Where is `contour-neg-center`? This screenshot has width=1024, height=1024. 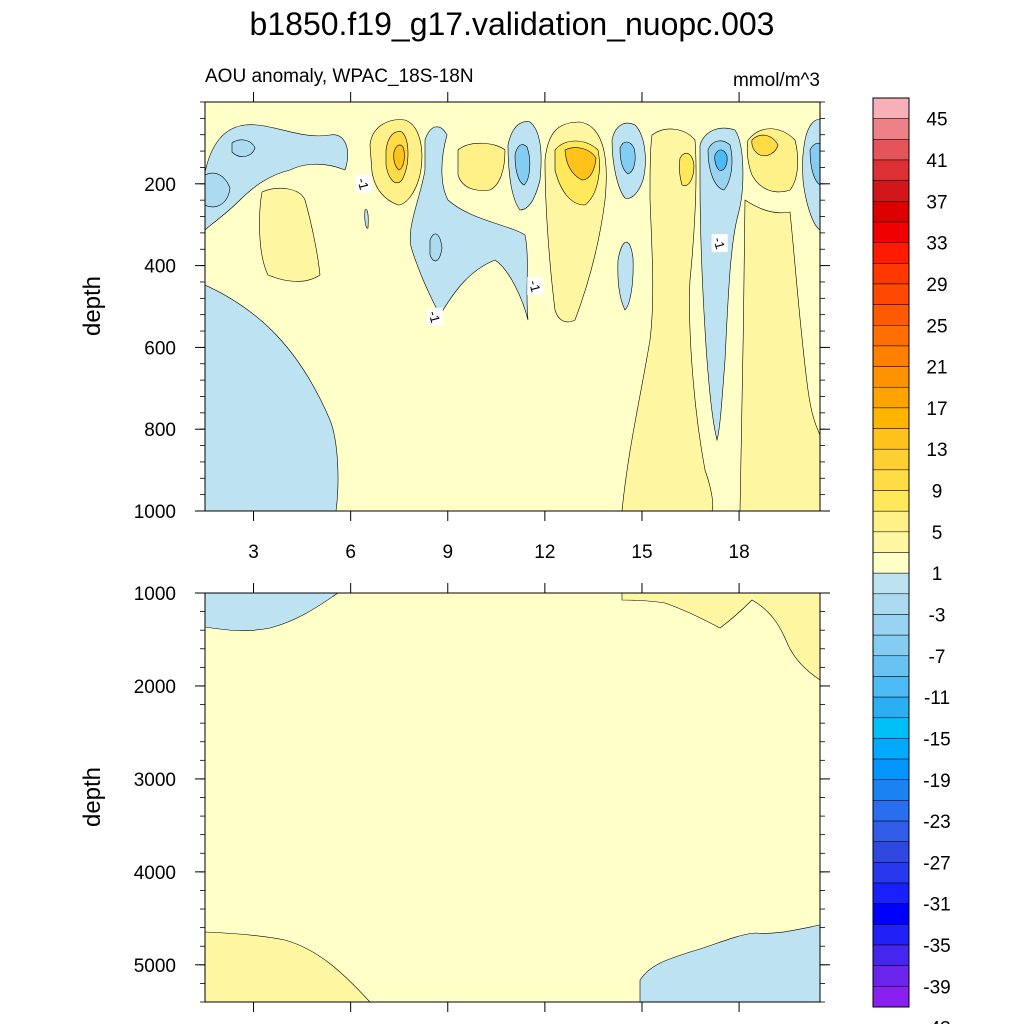 contour-neg-center is located at coordinates (469, 223).